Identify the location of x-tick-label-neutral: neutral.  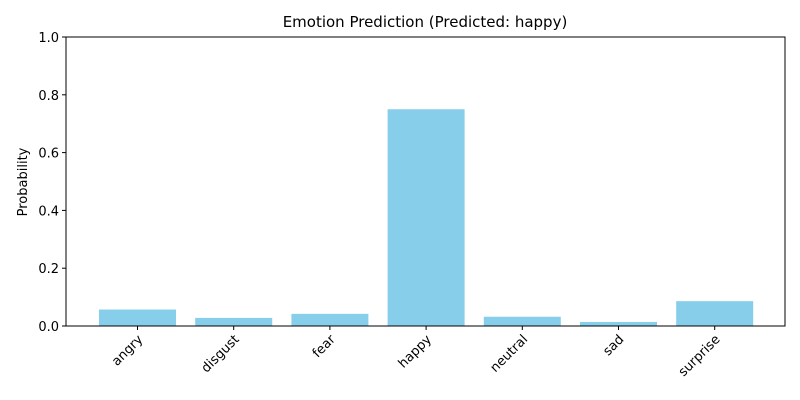
(509, 353).